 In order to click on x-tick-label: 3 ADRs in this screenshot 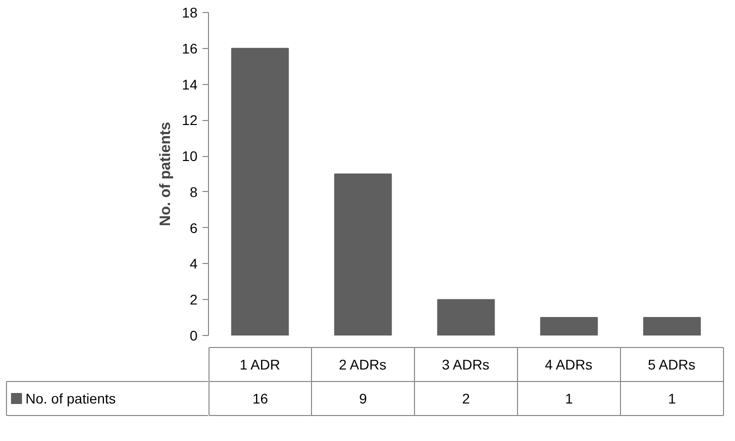, I will do `click(466, 364)`.